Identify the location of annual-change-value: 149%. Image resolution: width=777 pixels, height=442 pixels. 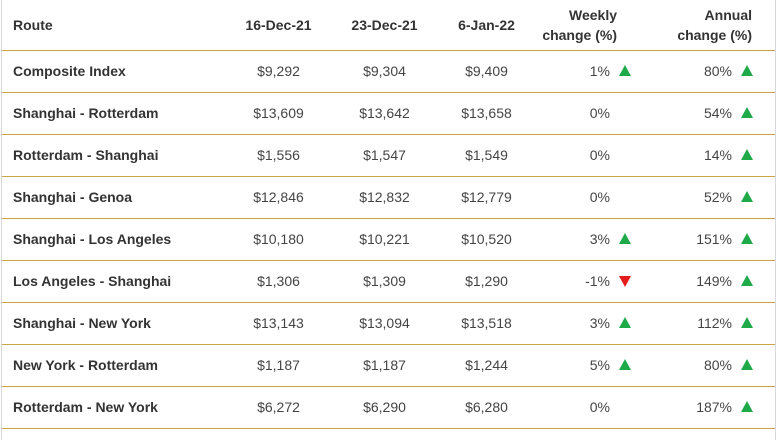
(714, 281).